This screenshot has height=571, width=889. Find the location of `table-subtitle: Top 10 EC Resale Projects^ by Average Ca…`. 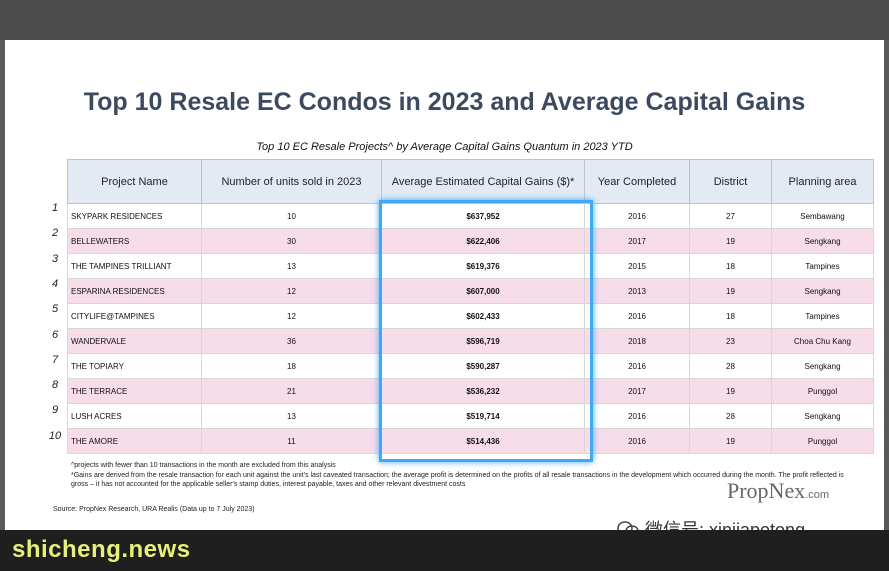

table-subtitle: Top 10 EC Resale Projects^ by Average Ca… is located at coordinates (444, 147).